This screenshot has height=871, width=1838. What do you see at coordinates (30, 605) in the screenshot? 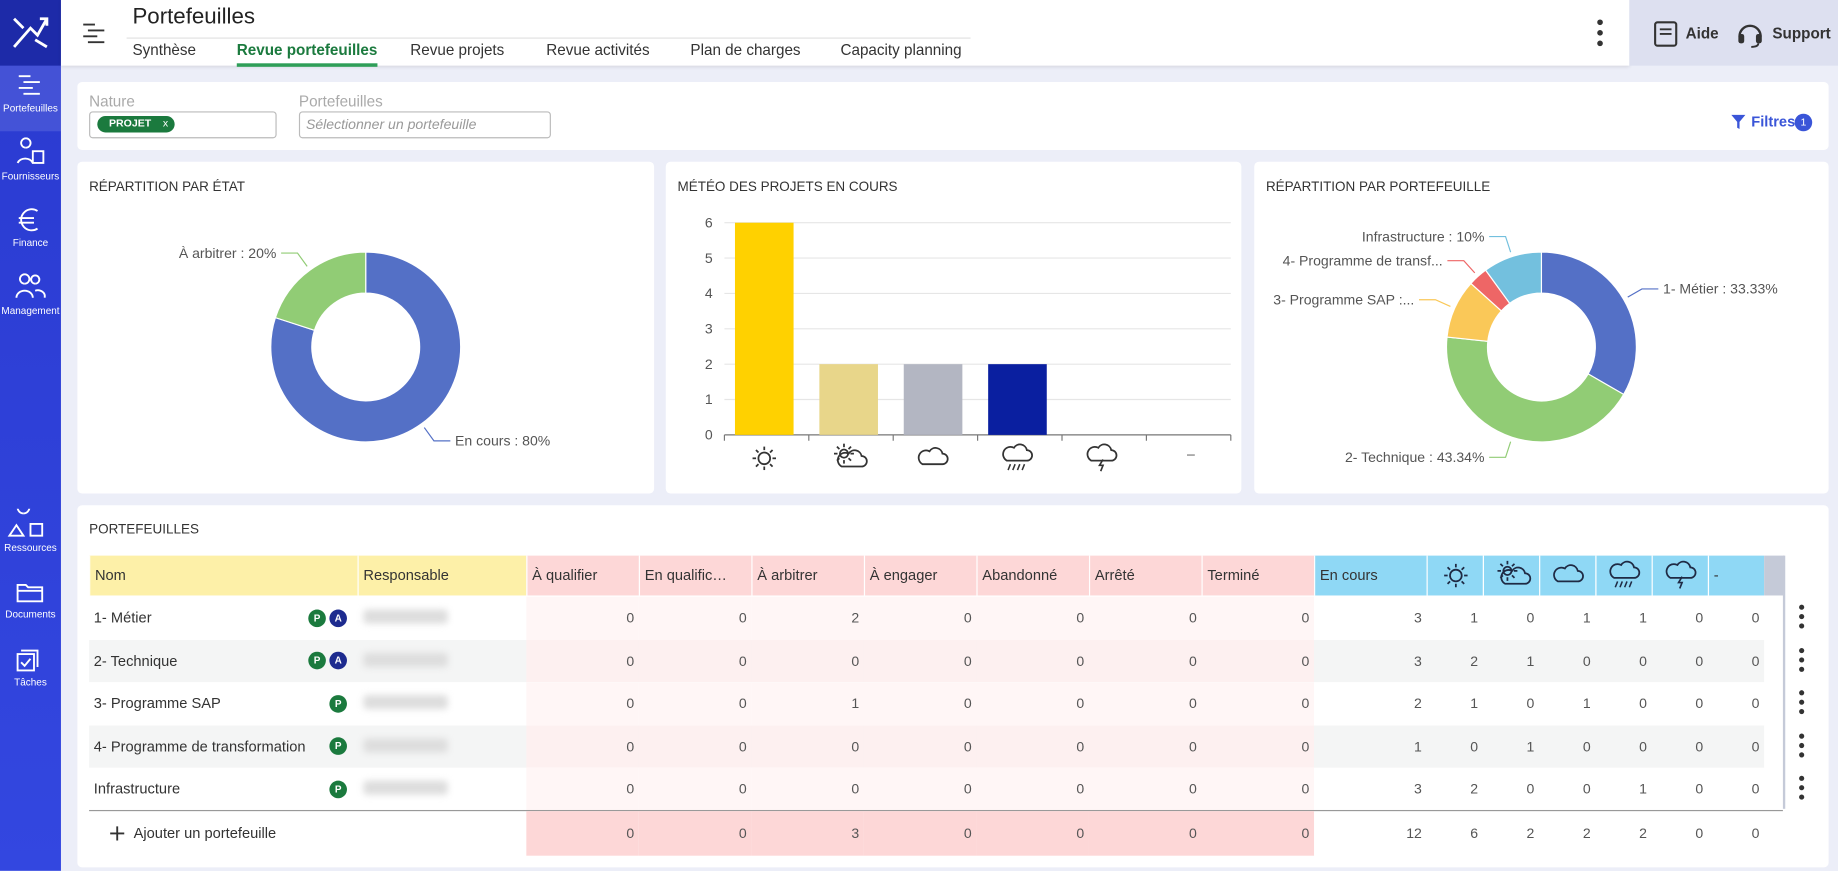
I see `nav-item: Documents` at bounding box center [30, 605].